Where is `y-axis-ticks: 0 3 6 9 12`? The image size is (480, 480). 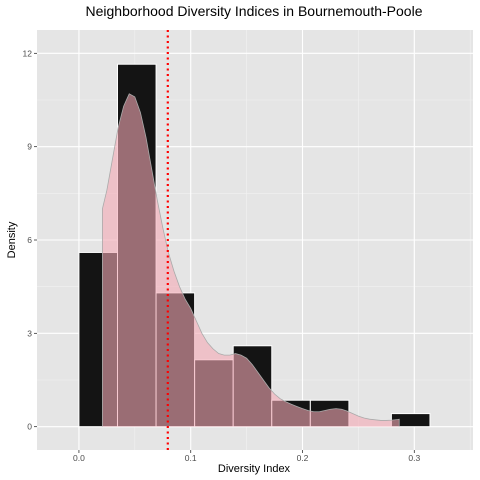 y-axis-ticks: 0 3 6 9 12 is located at coordinates (30, 240).